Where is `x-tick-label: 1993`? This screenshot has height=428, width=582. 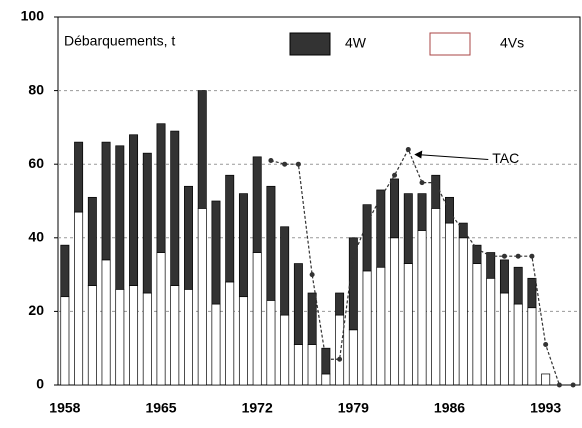 x-tick-label: 1993 is located at coordinates (545, 408).